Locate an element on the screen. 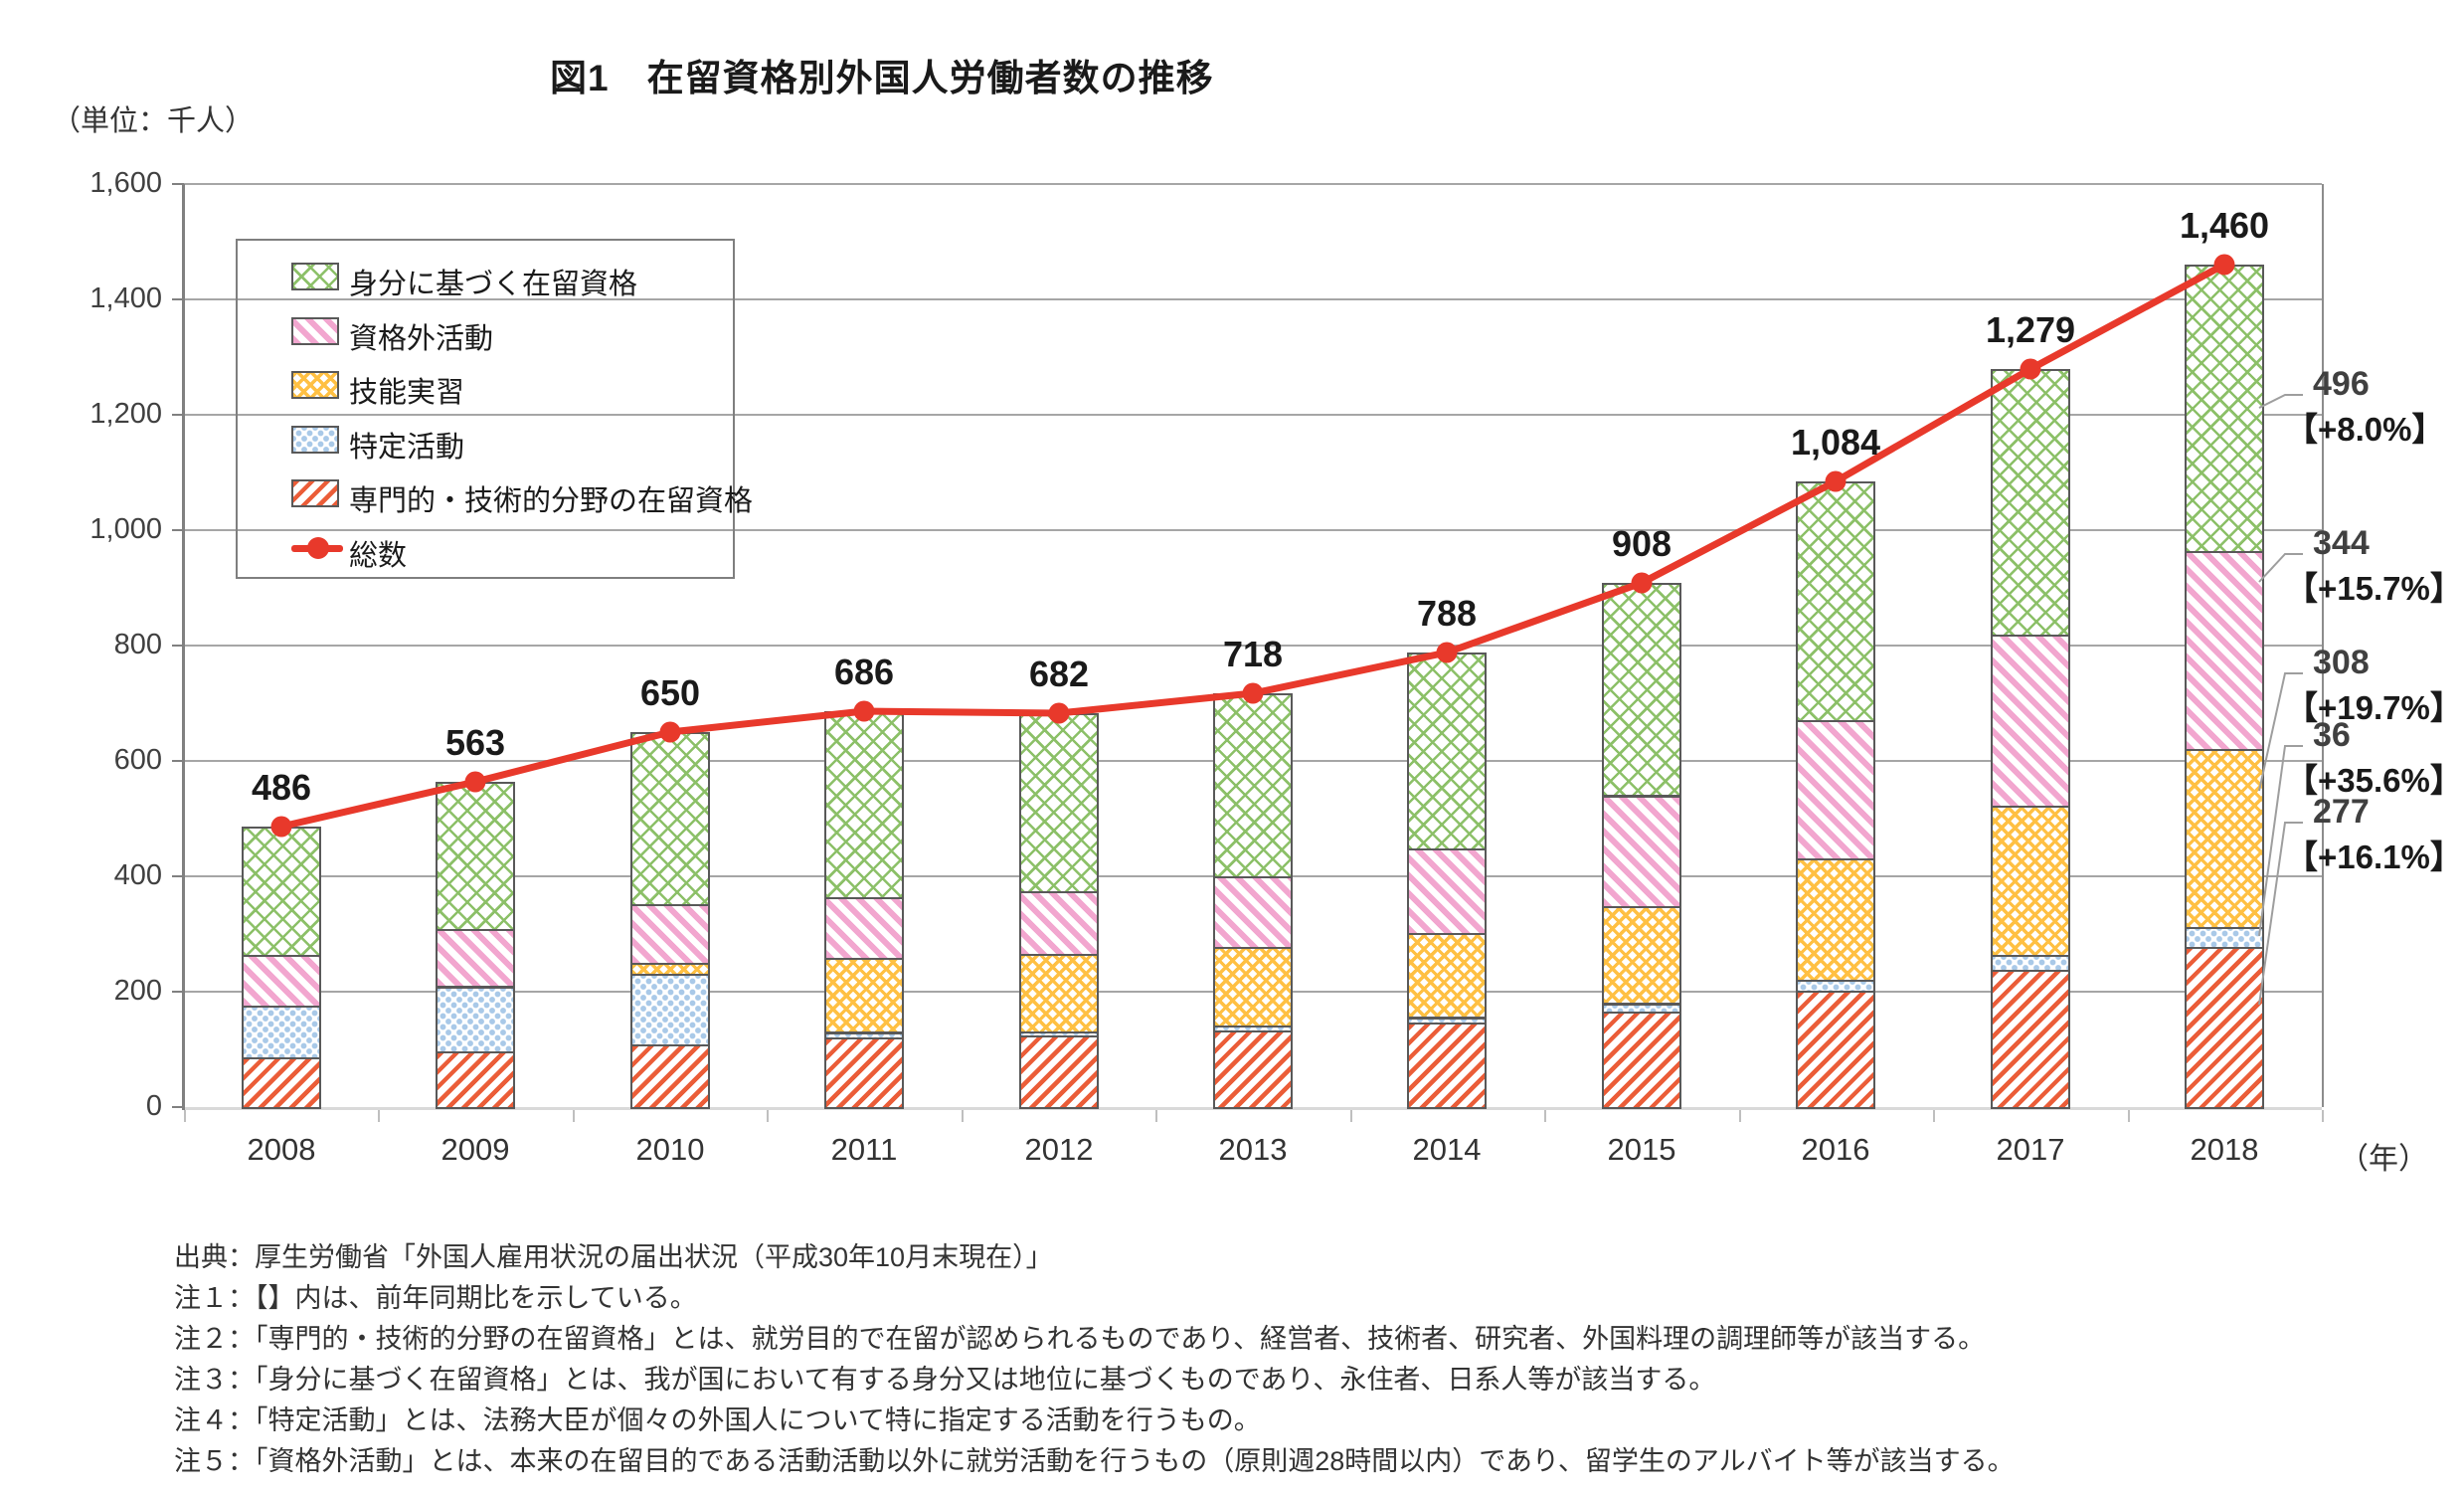 The image size is (2464, 1494). x-tick-label-2010: 2010 is located at coordinates (670, 1149).